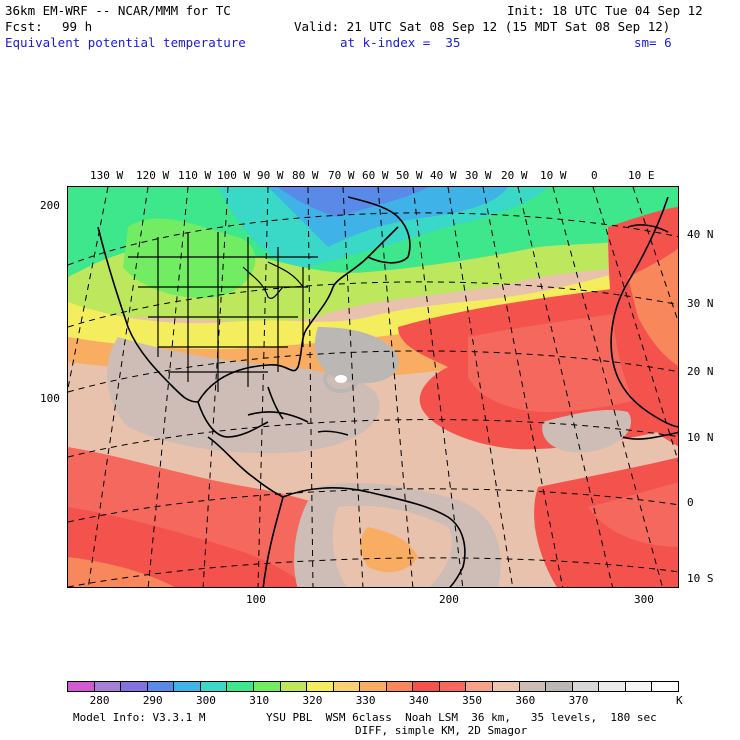 Image resolution: width=740 pixels, height=740 pixels. What do you see at coordinates (700, 234) in the screenshot?
I see `latitude-tick-label: 40 N` at bounding box center [700, 234].